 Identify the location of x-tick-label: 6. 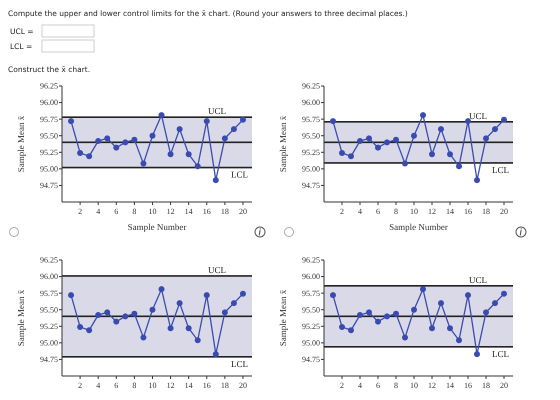
(378, 211).